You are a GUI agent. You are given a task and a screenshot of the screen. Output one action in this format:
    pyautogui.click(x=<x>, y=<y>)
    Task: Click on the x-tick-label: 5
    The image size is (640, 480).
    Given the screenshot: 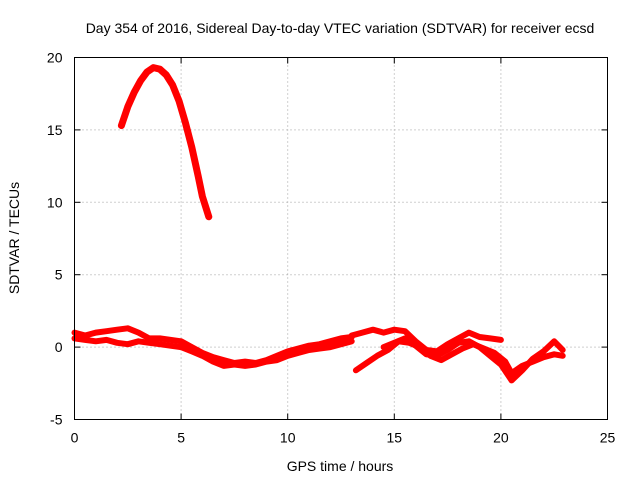 What is the action you would take?
    pyautogui.click(x=181, y=438)
    